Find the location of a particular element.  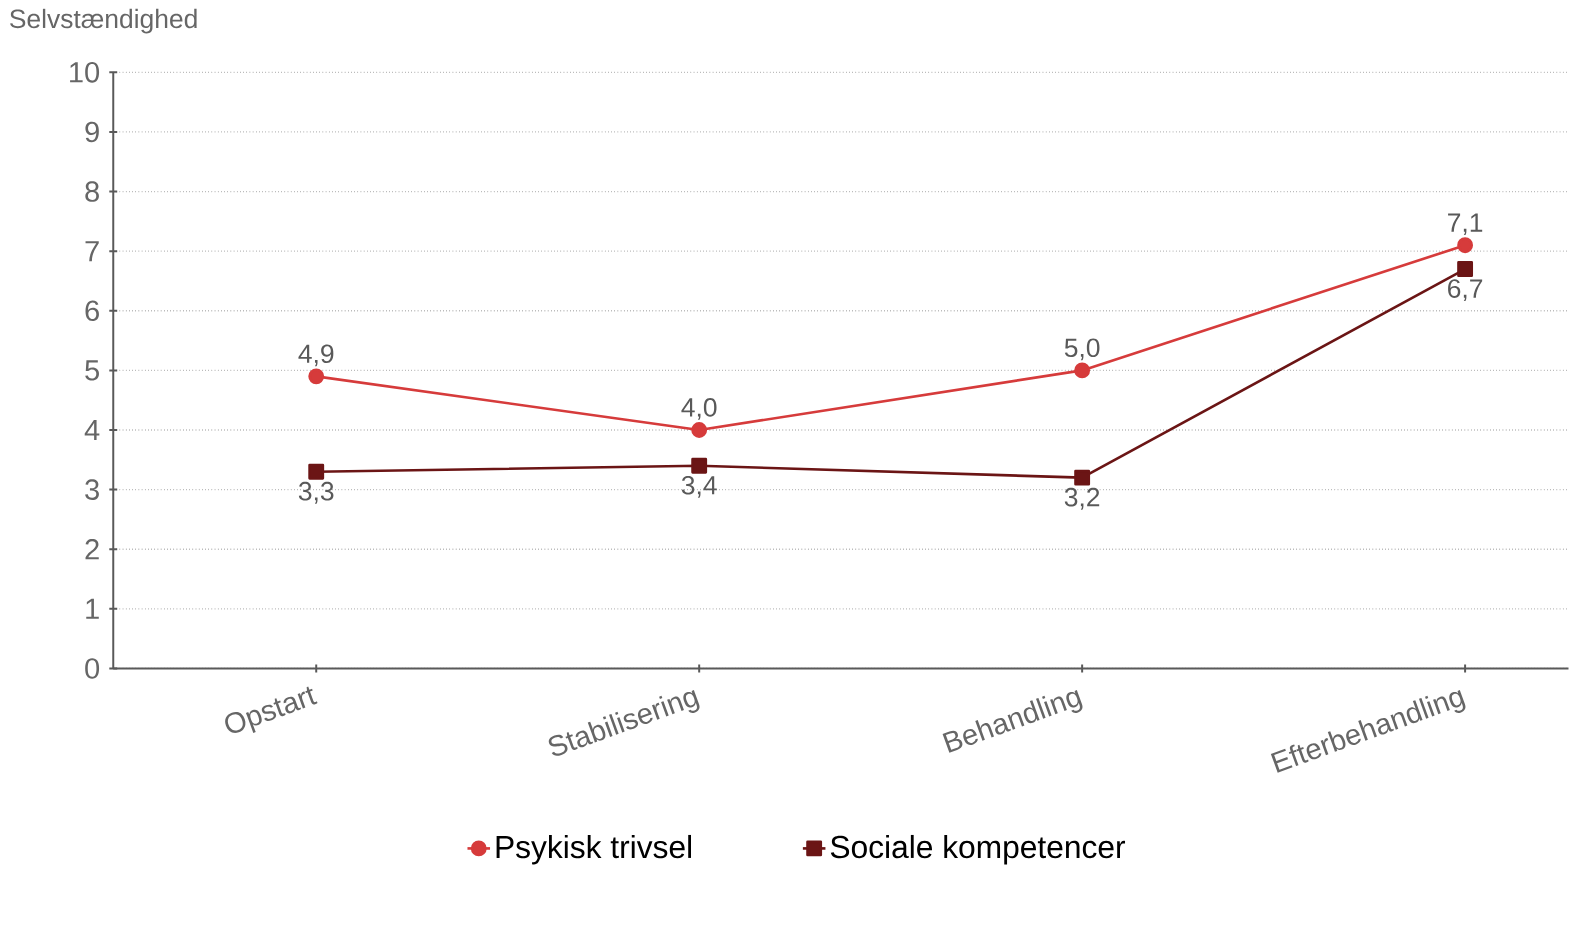

y-tick-label: 8 is located at coordinates (92, 191).